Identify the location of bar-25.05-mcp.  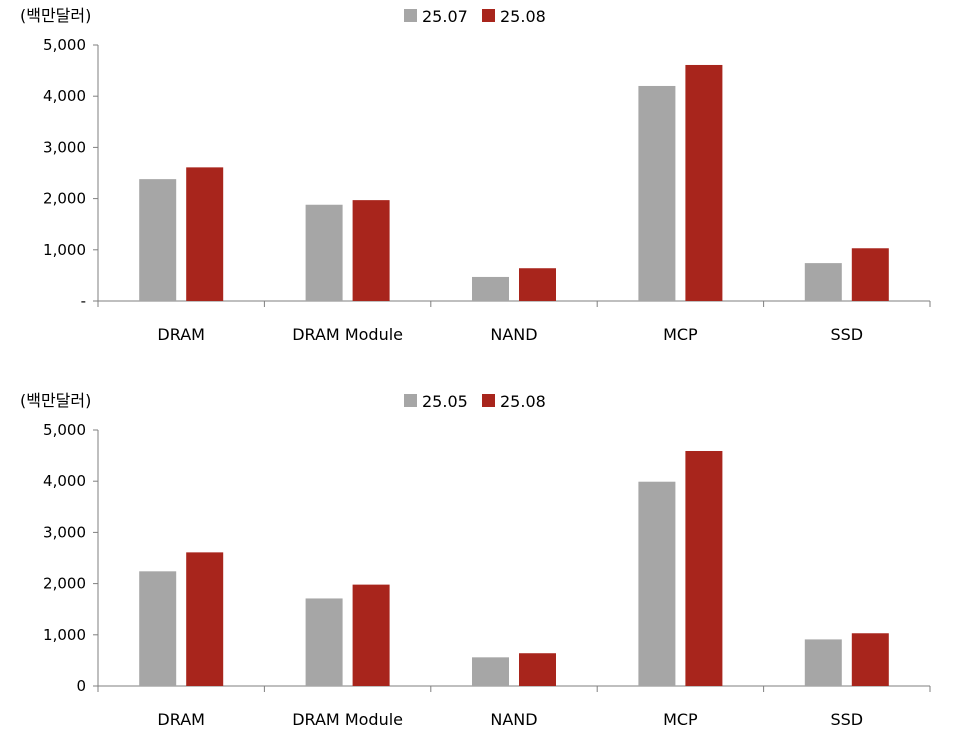
(657, 583).